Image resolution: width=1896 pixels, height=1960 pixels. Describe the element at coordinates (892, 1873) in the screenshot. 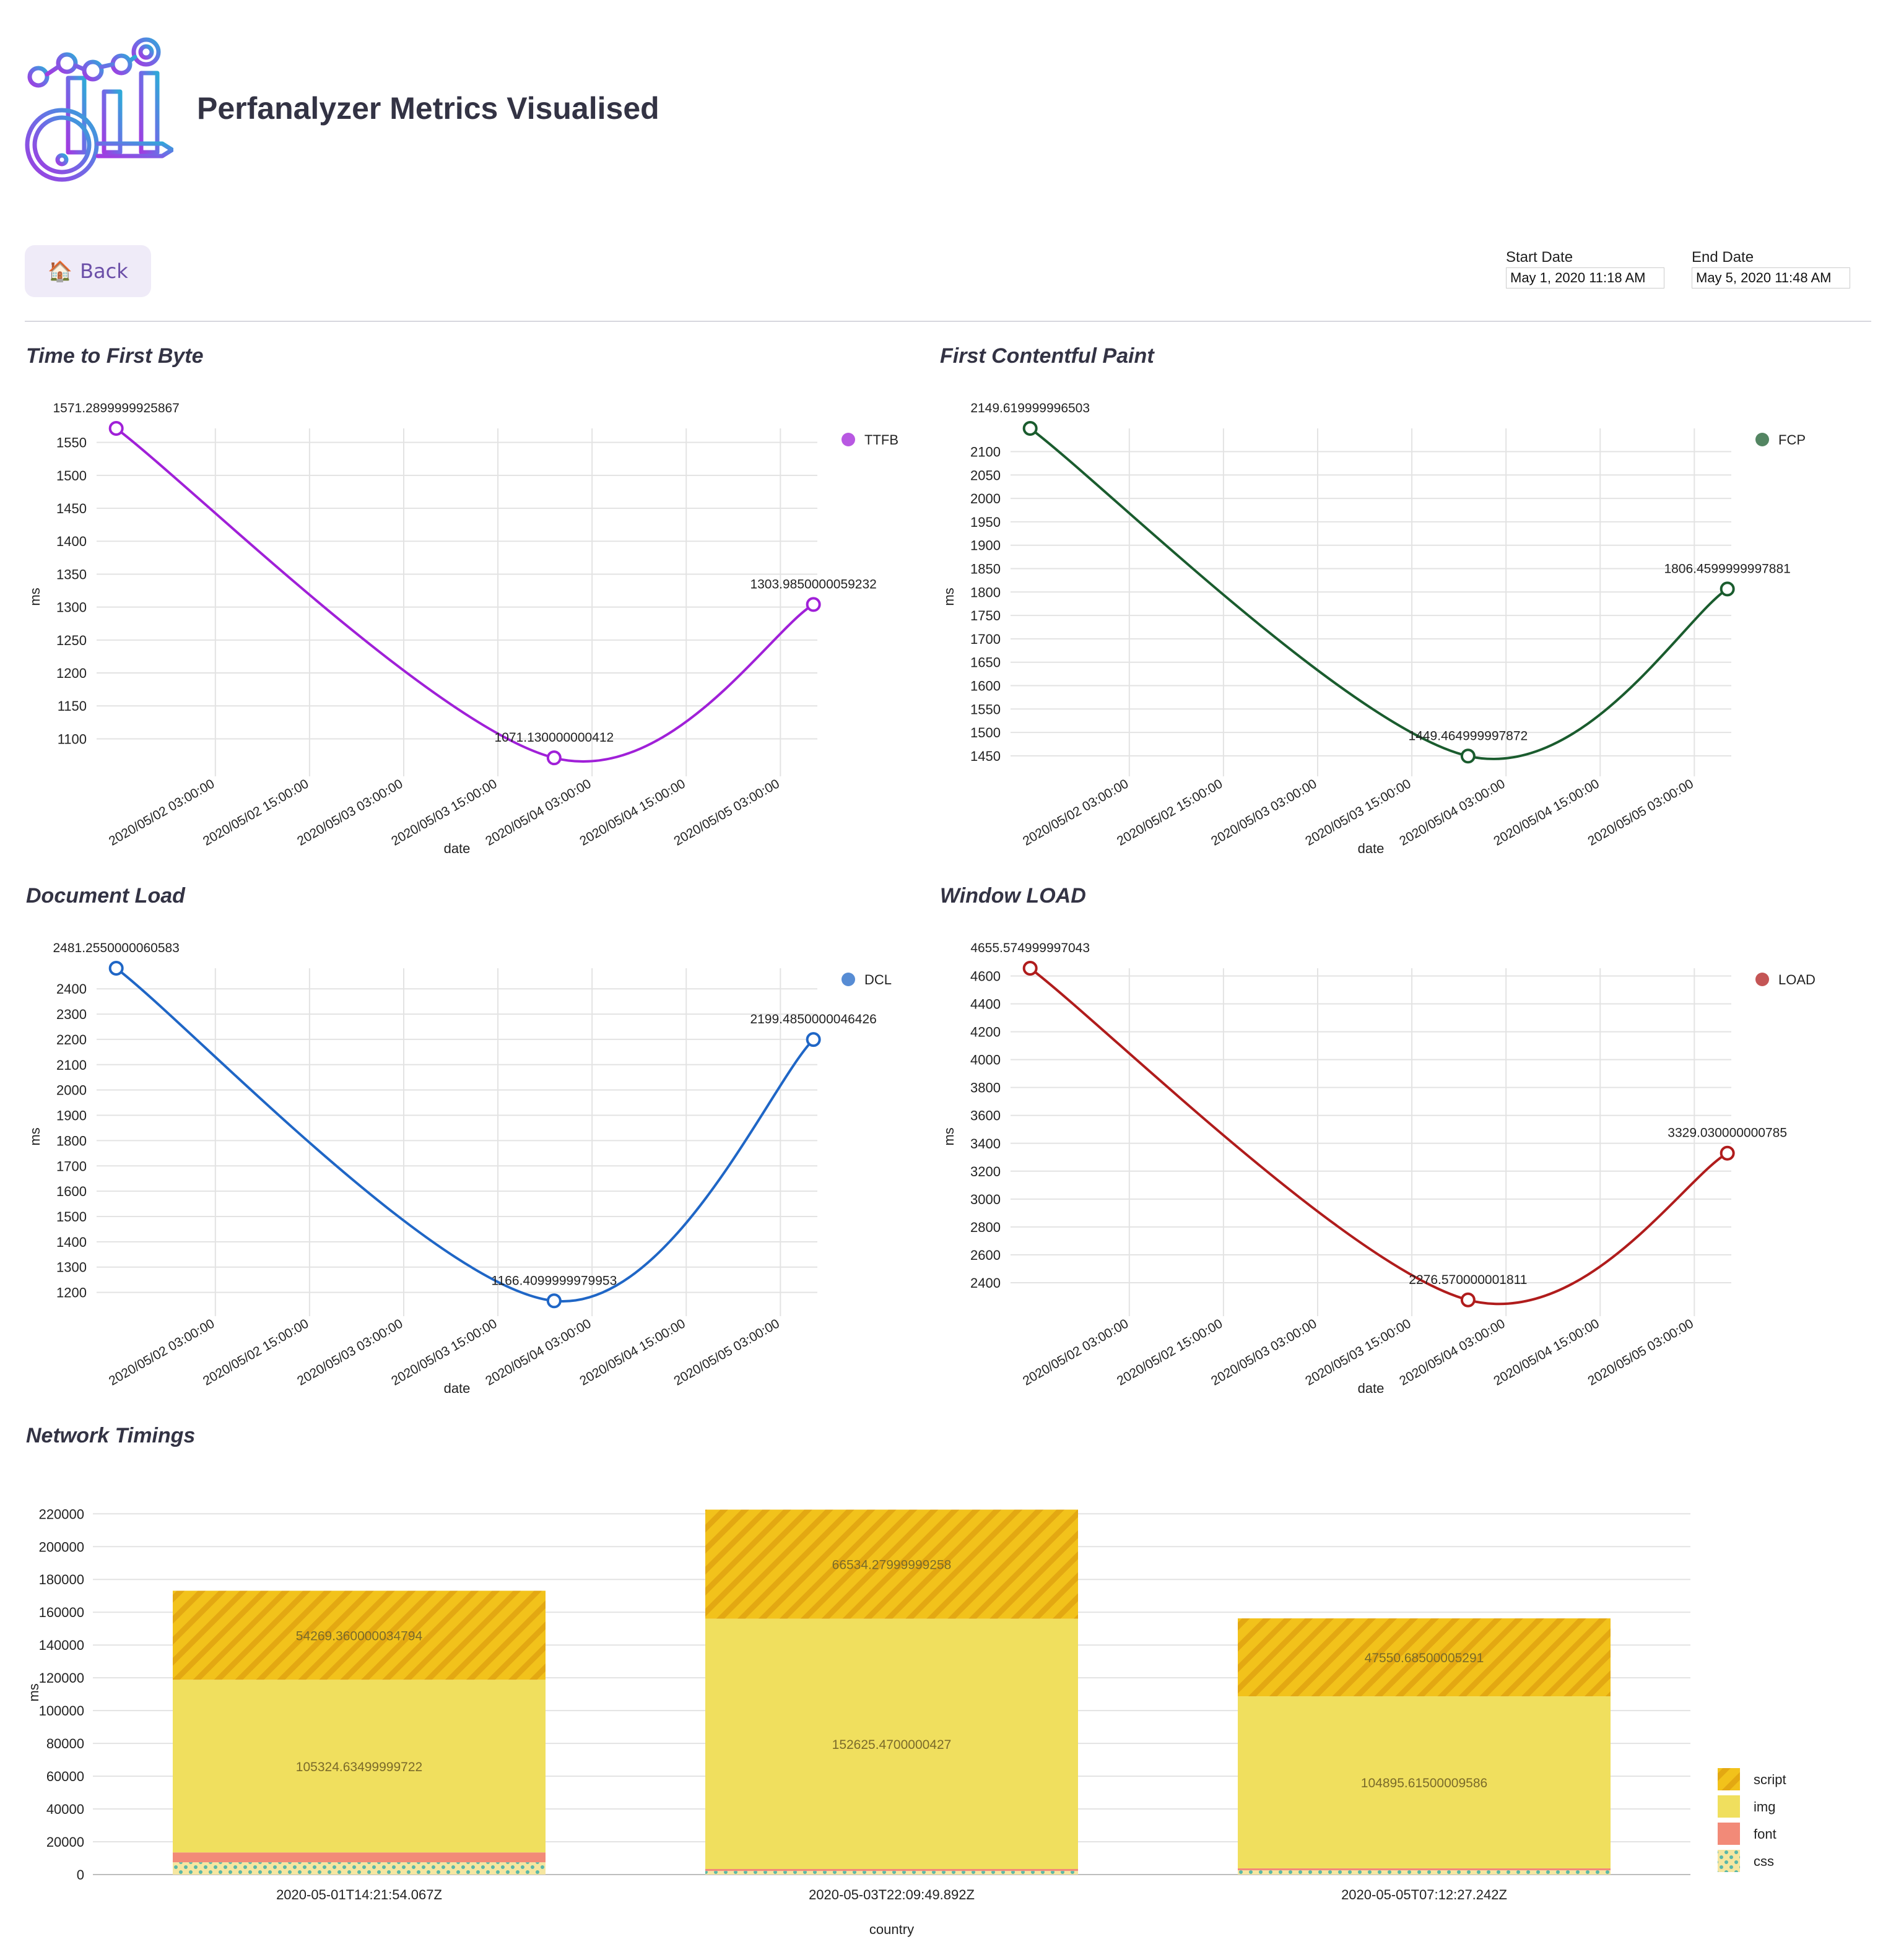

I see `css-bar-segment` at that location.